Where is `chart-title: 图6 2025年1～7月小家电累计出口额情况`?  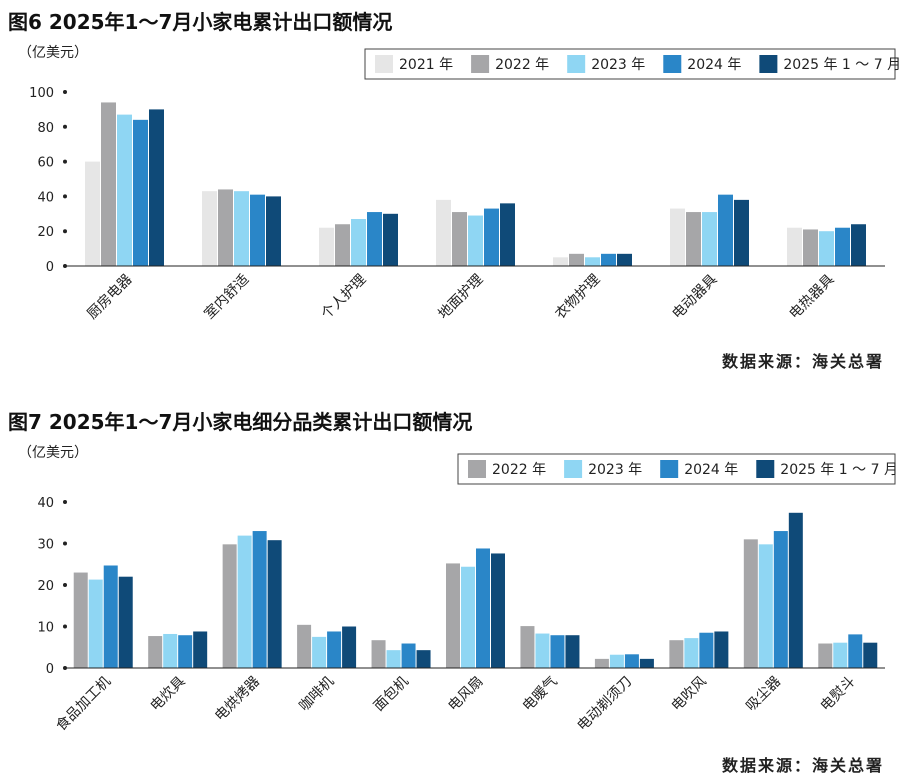
chart-title: 图6 2025年1～7月小家电累计出口额情况 is located at coordinates (200, 22).